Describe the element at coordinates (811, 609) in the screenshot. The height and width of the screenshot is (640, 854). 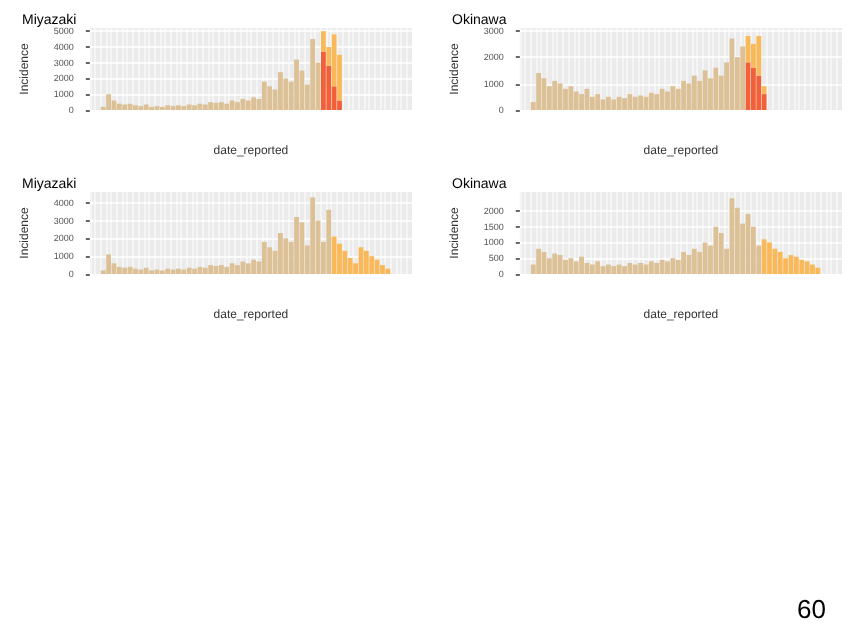
I see `text: 60` at that location.